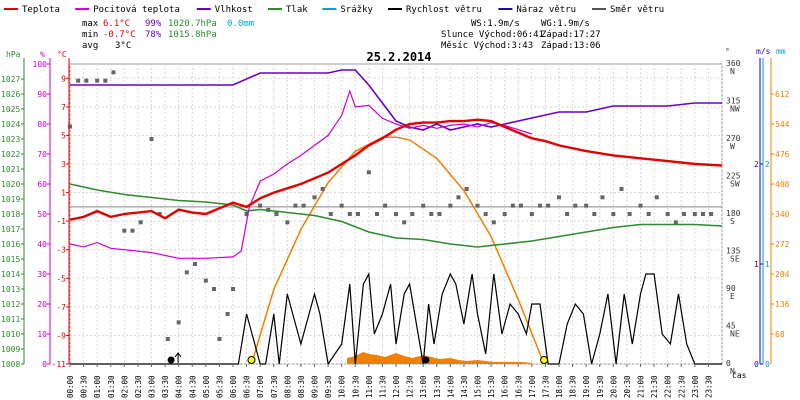 The height and width of the screenshot is (400, 800). What do you see at coordinates (356, 10) in the screenshot?
I see `legend-label: Srážky` at bounding box center [356, 10].